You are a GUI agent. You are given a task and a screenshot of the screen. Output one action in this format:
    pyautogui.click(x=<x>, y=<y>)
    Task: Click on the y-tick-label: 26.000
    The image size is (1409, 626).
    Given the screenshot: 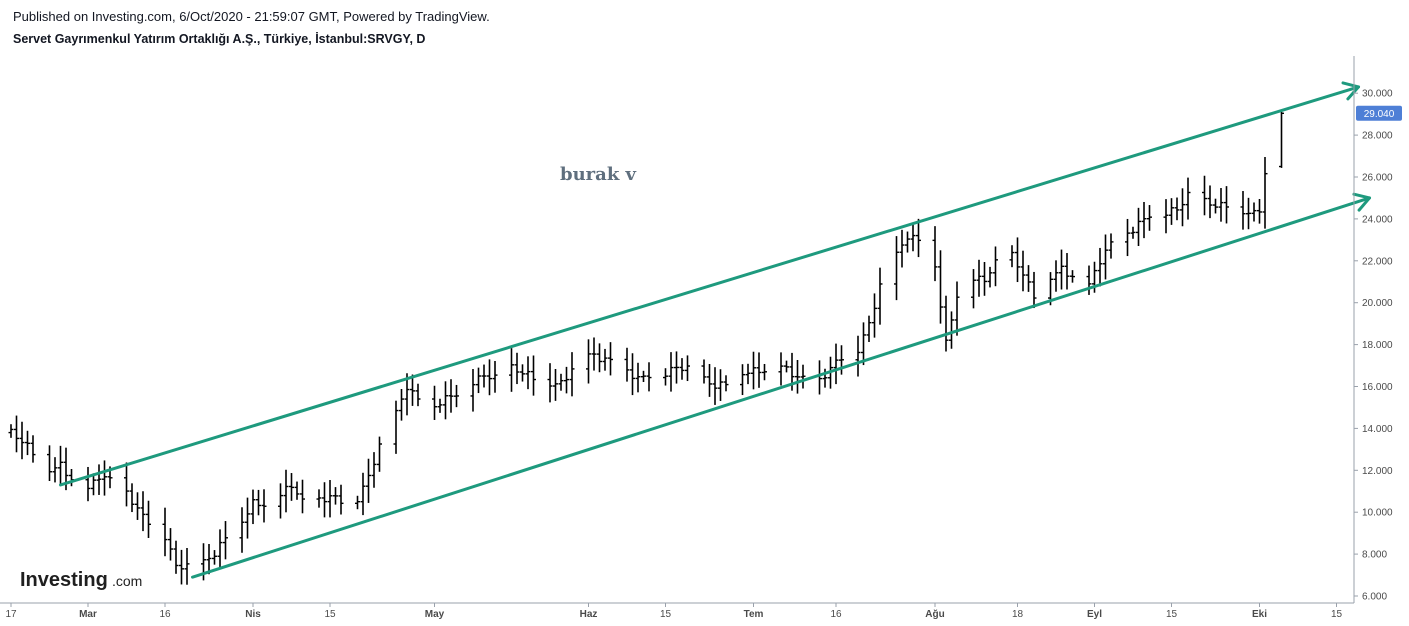 What is the action you would take?
    pyautogui.click(x=1377, y=178)
    